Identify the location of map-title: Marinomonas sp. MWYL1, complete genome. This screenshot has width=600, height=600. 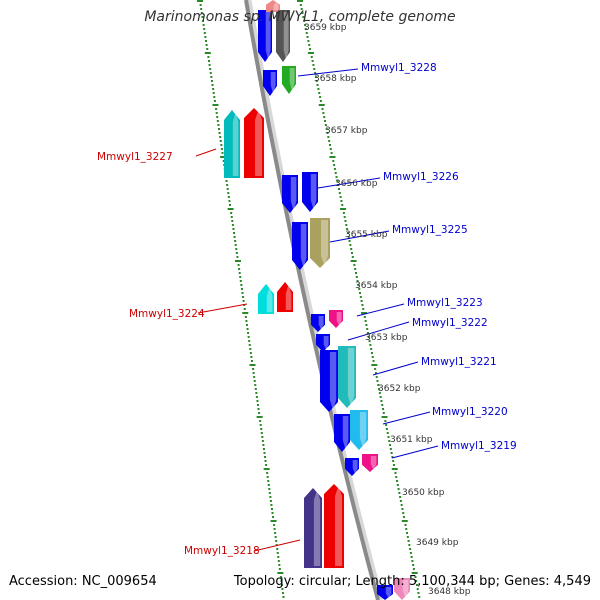
(300, 17).